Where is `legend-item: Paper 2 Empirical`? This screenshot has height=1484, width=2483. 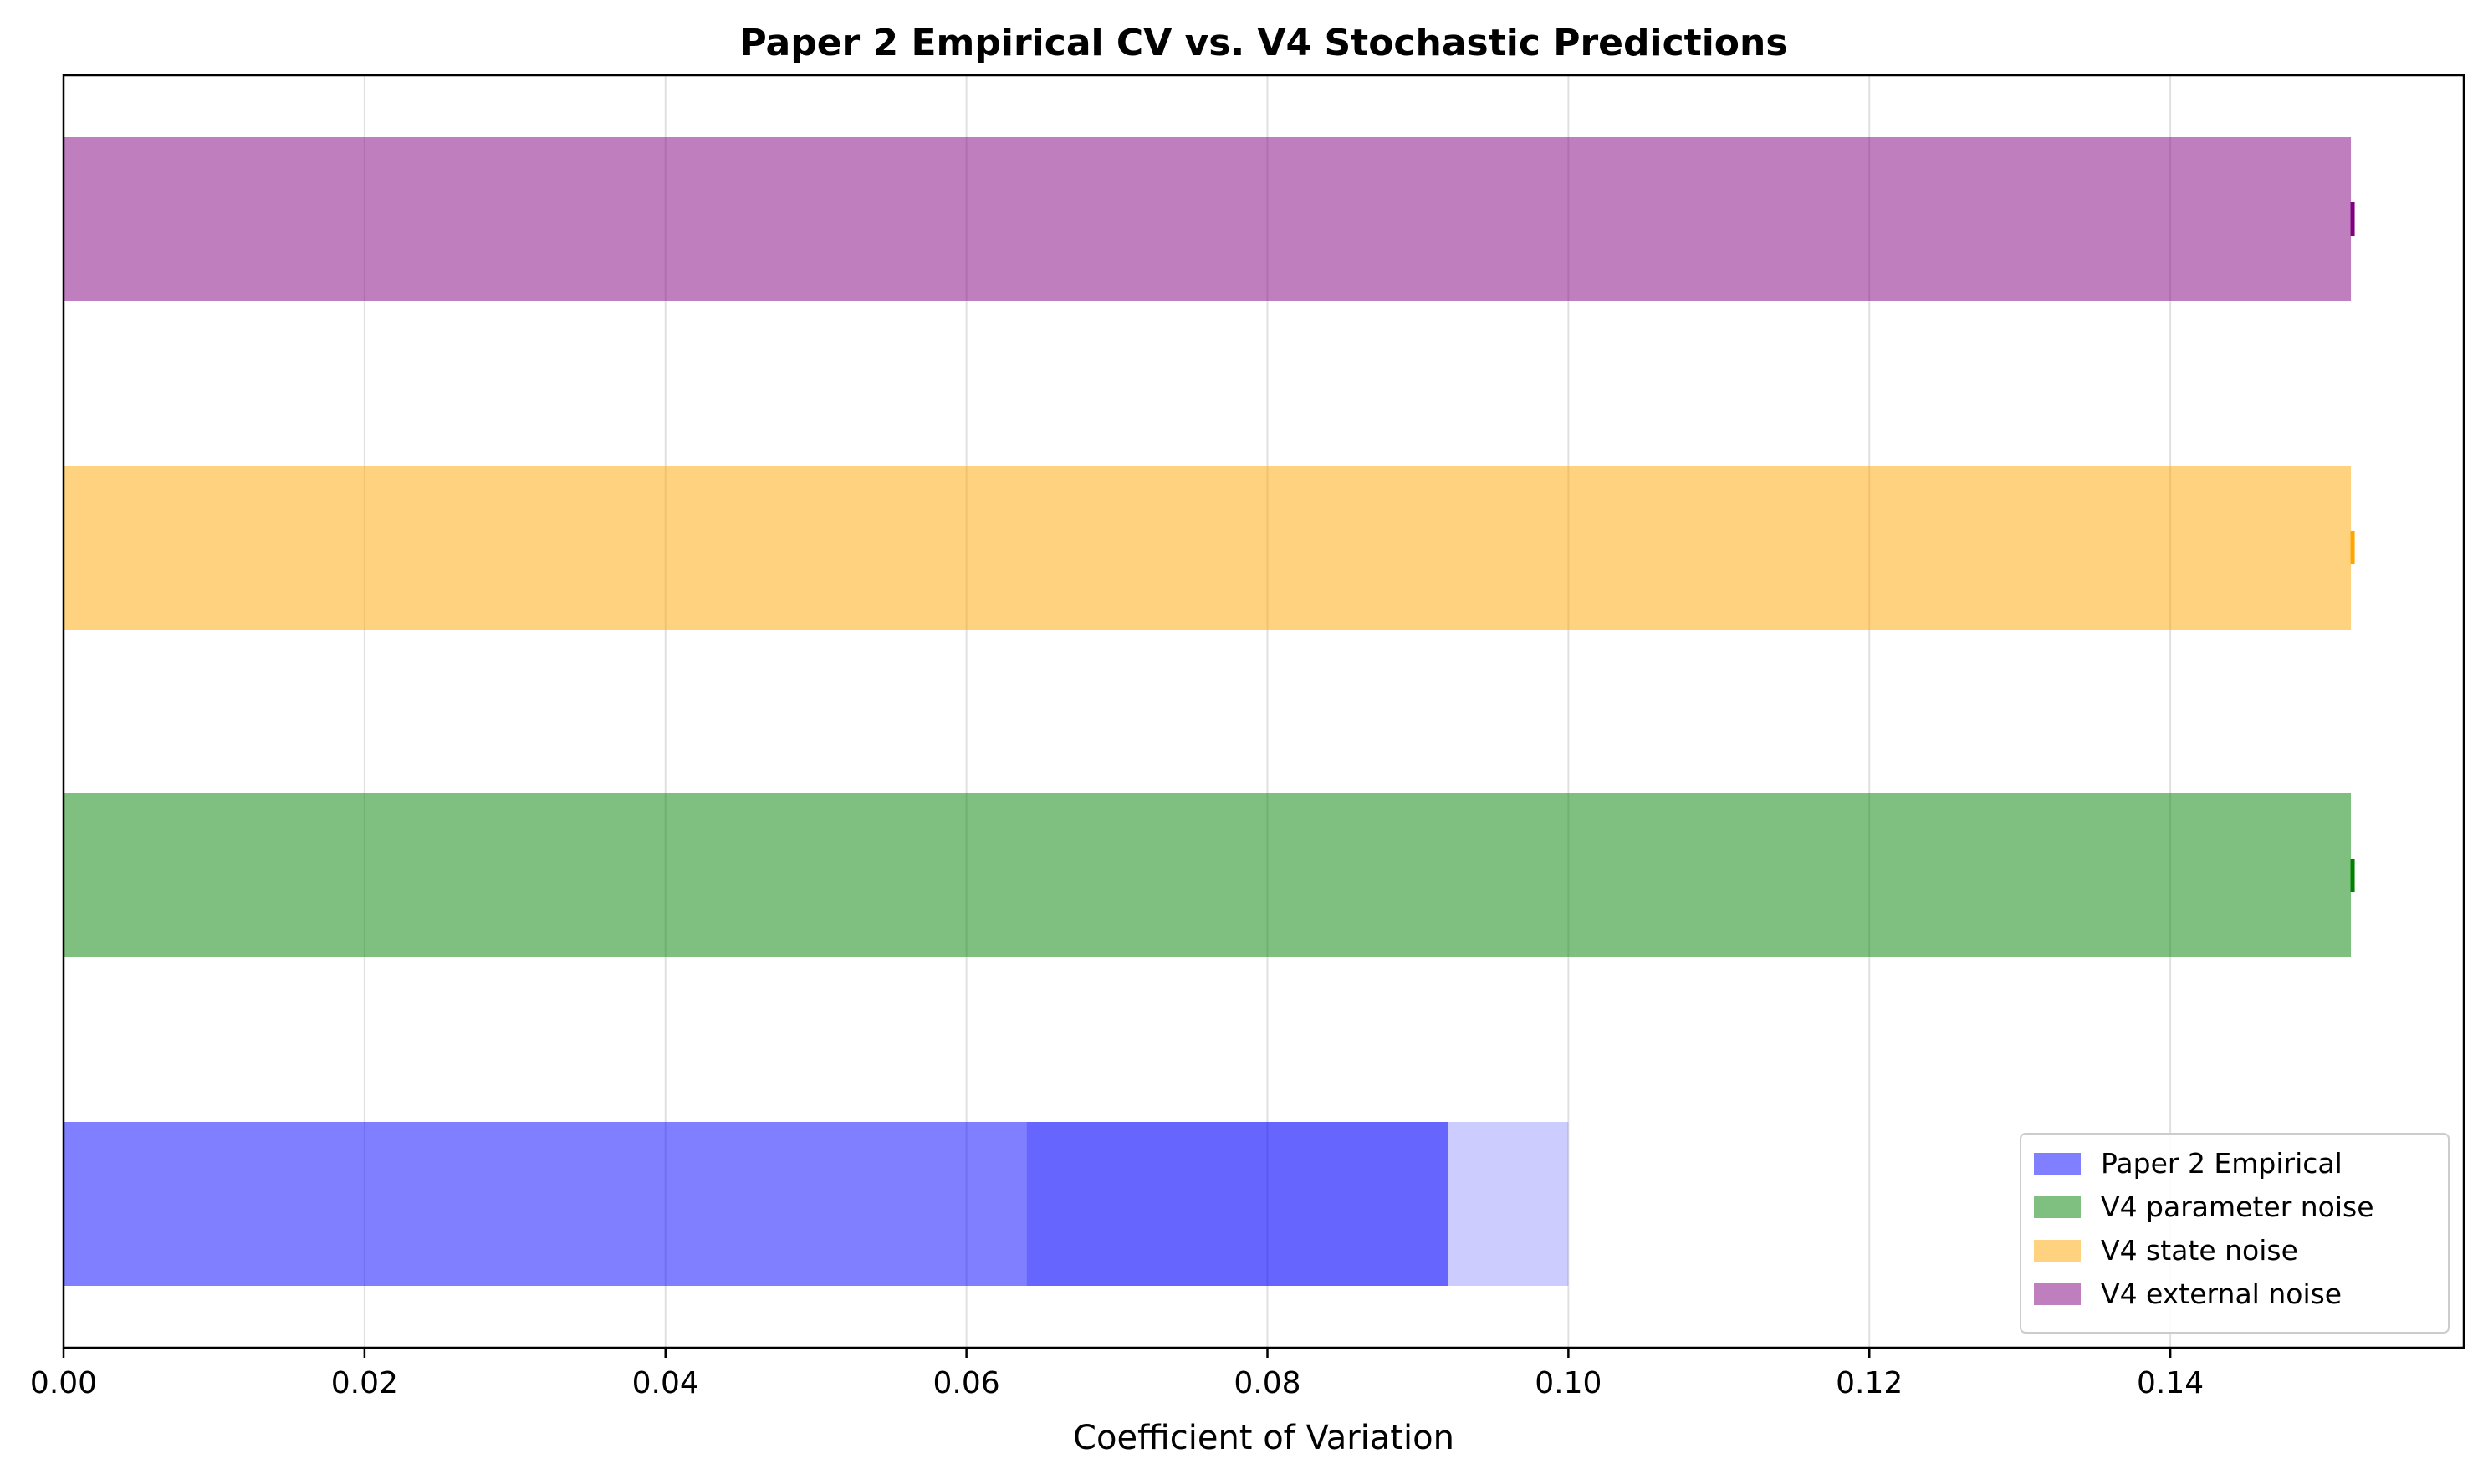 legend-item: Paper 2 Empirical is located at coordinates (2188, 1163).